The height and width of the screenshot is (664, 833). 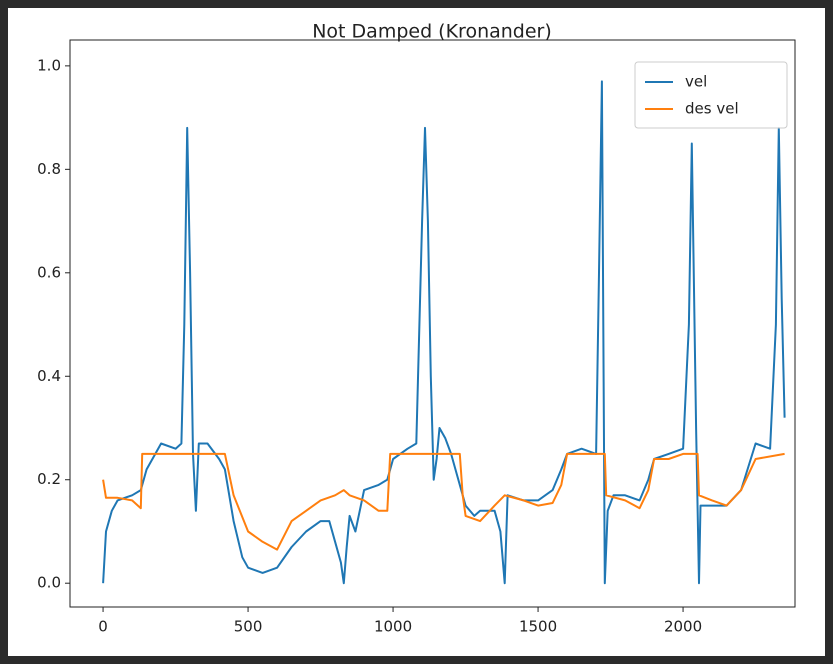 I want to click on x-tick-label: 1000, so click(x=393, y=627).